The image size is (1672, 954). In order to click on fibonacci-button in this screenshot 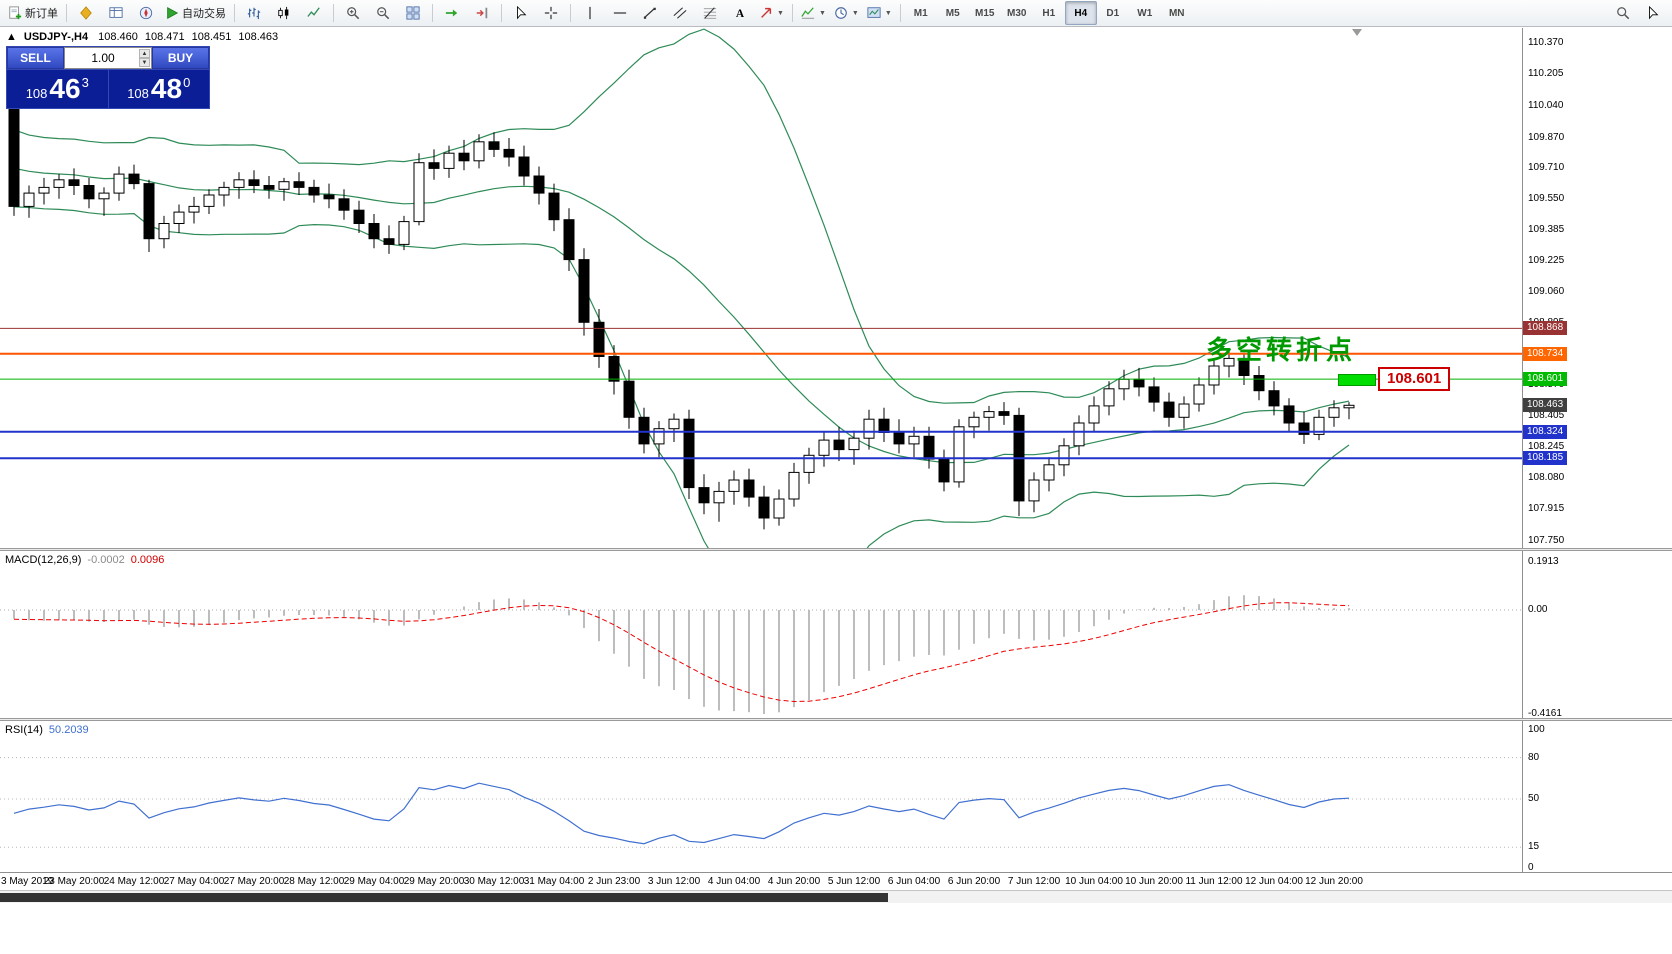, I will do `click(710, 13)`.